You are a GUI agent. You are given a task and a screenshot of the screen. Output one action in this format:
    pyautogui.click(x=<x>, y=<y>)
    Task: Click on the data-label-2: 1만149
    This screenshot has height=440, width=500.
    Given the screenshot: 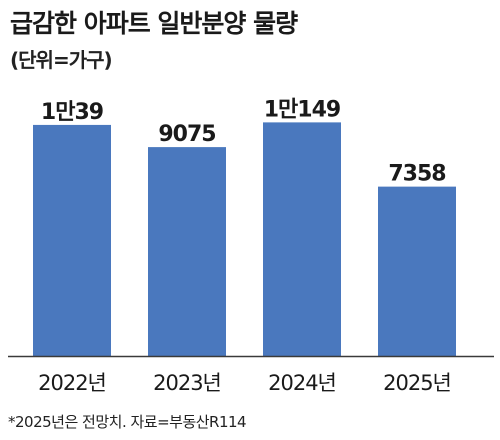 What is the action you would take?
    pyautogui.click(x=302, y=109)
    